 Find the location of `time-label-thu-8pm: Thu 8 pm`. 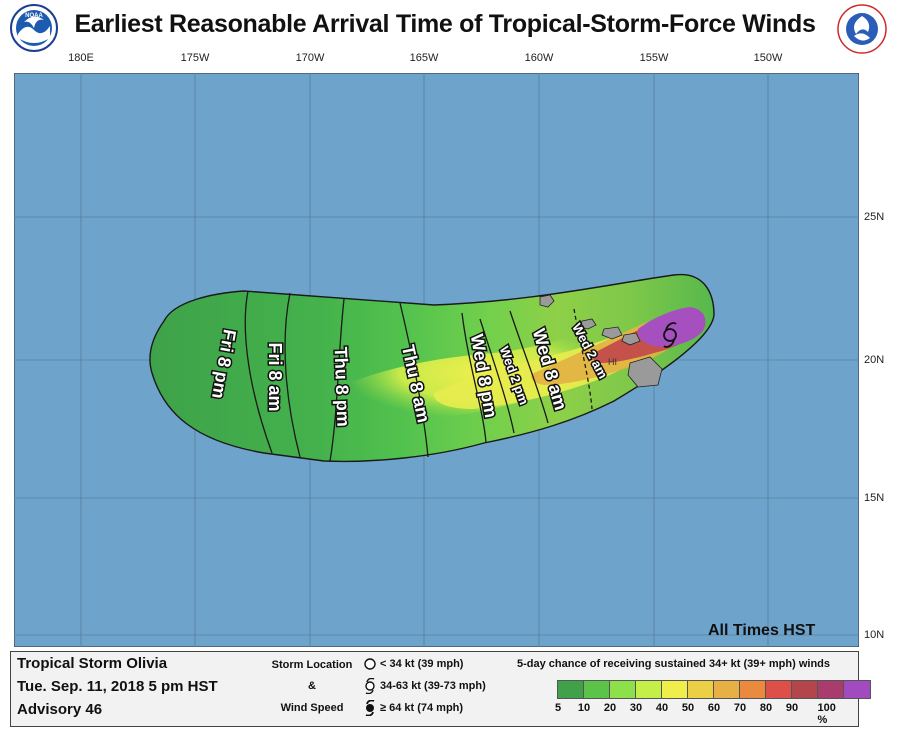

time-label-thu-8pm: Thu 8 pm is located at coordinates (342, 386).